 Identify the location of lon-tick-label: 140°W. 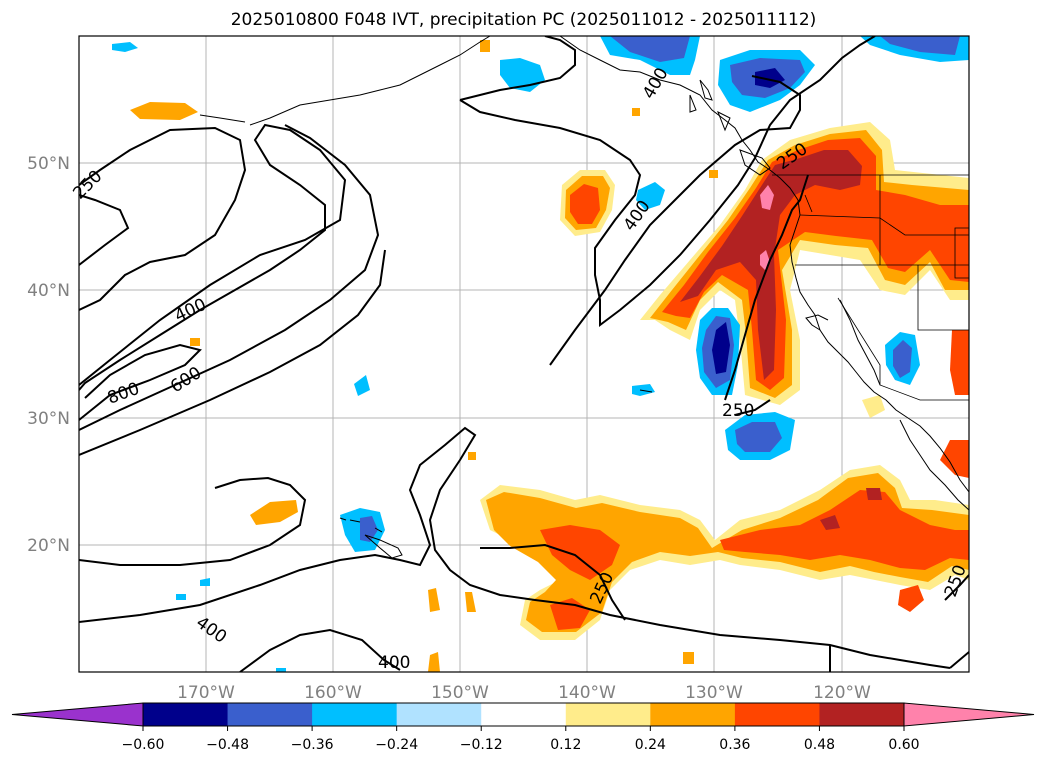
(587, 693).